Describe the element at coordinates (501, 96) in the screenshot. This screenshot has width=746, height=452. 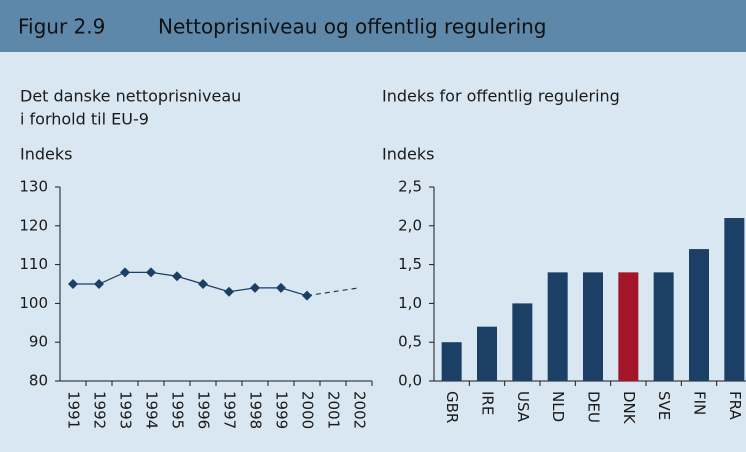
I see `chart-title: Indeks for offentlig regulering` at that location.